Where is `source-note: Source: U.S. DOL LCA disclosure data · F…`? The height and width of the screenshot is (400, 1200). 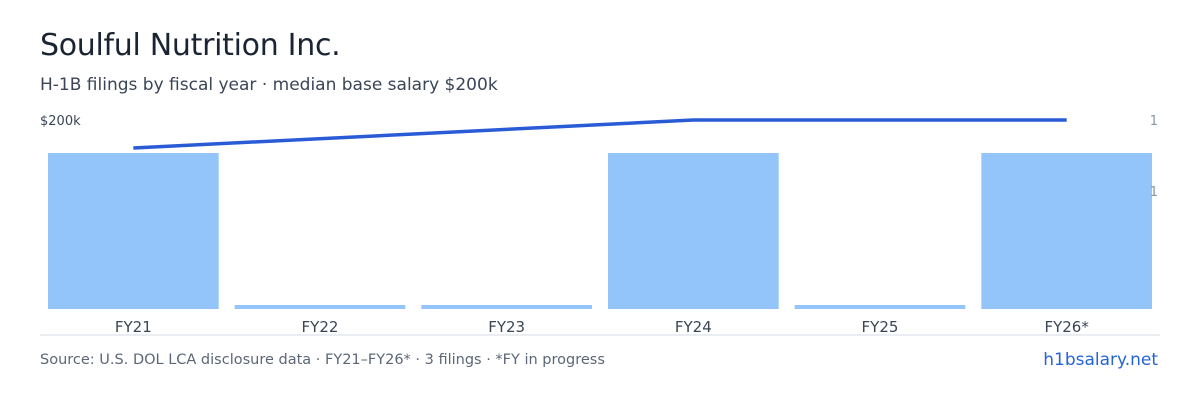
source-note: Source: U.S. DOL LCA disclosure data · F… is located at coordinates (322, 360).